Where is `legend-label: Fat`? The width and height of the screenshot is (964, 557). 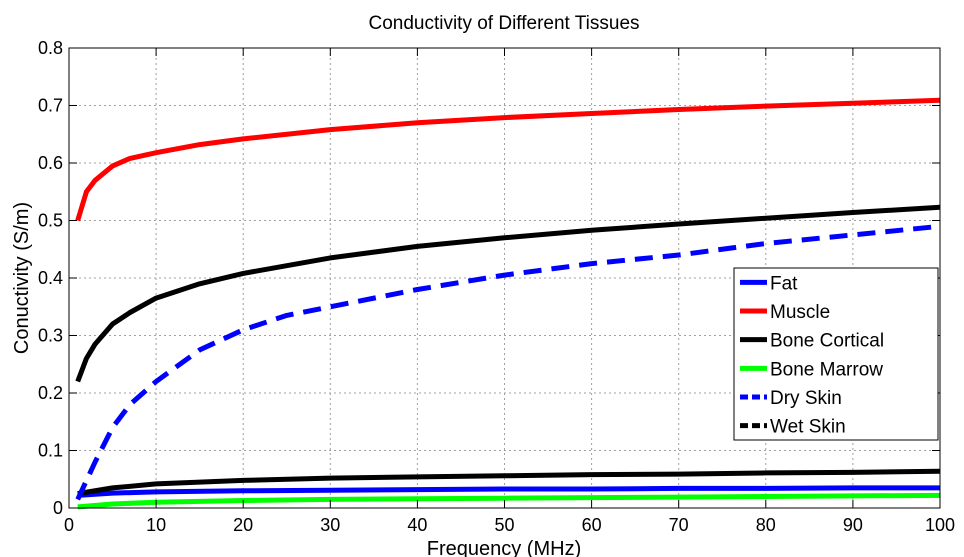
legend-label: Fat is located at coordinates (784, 283).